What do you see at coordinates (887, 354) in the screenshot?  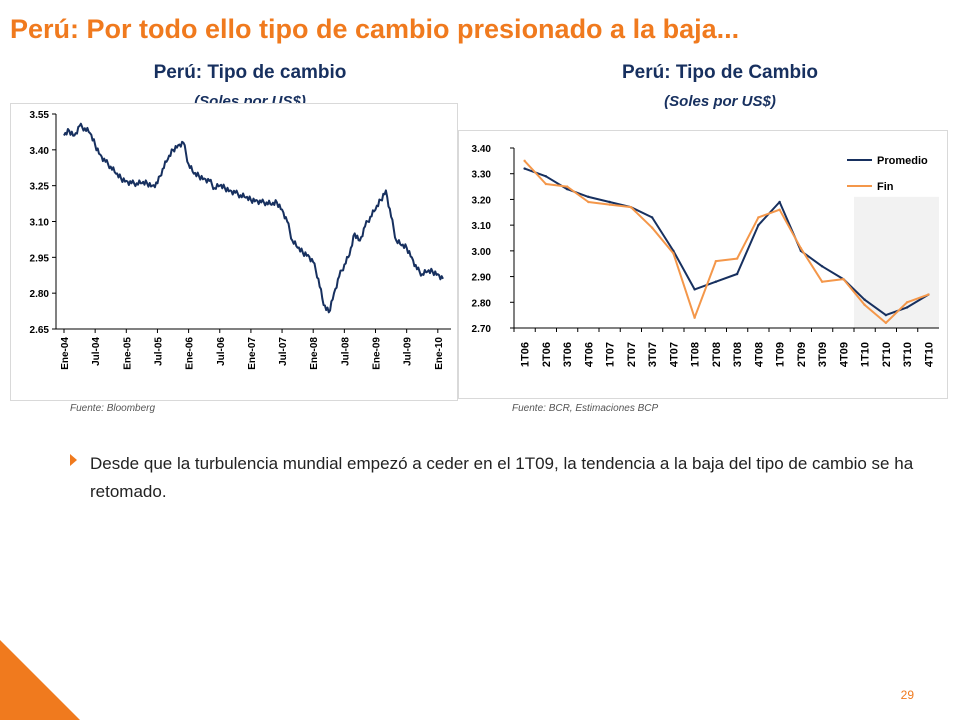 I see `chart2-x-tick-label: 2T10` at bounding box center [887, 354].